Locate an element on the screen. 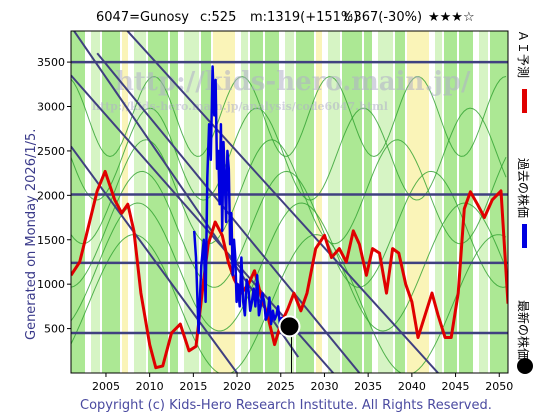  legend-history-swatch is located at coordinates (524, 236).